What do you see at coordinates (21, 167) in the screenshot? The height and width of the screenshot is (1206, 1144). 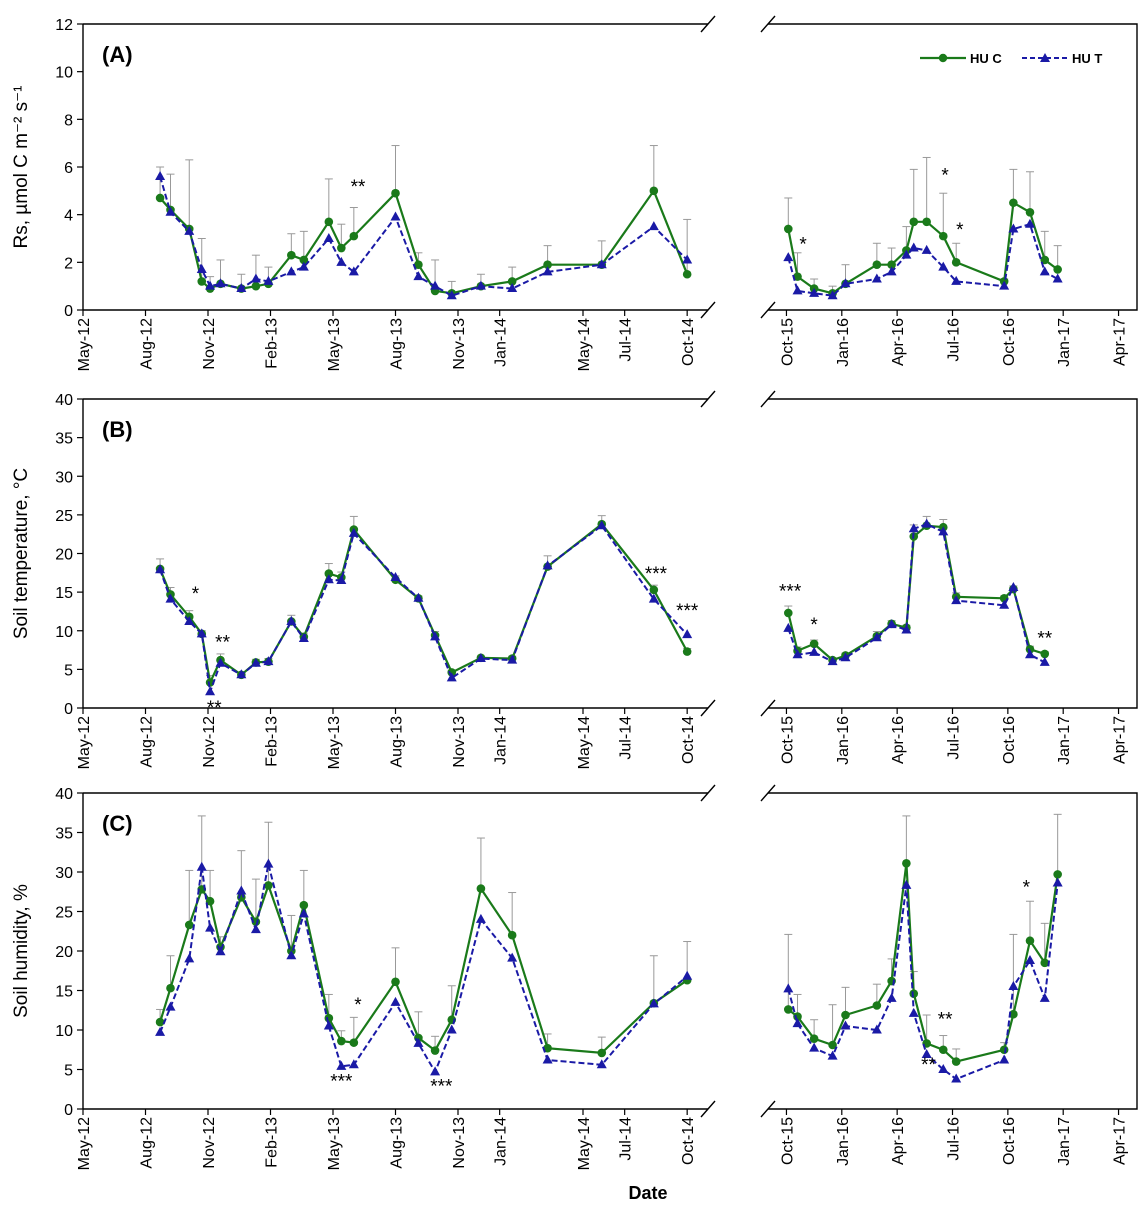 I see `y-axis-title: Rs, µmol C m⁻² s⁻¹` at bounding box center [21, 167].